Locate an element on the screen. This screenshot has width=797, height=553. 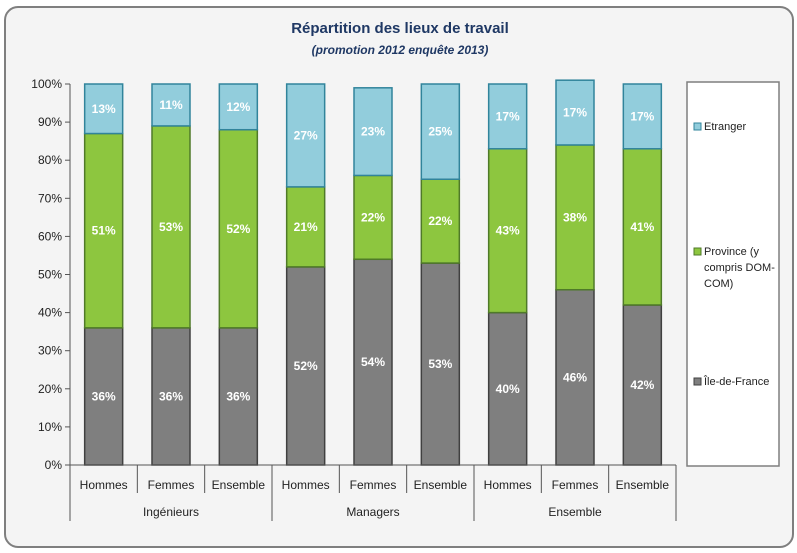
data-label: 12% is located at coordinates (238, 107).